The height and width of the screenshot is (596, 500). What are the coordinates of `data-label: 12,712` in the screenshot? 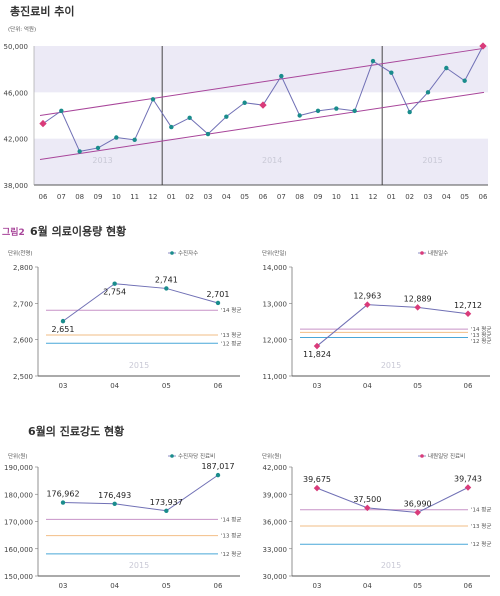 It's located at (468, 305).